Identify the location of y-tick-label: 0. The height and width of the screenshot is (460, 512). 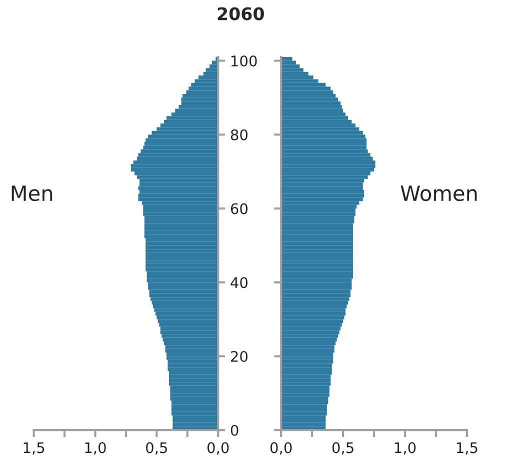
(234, 430).